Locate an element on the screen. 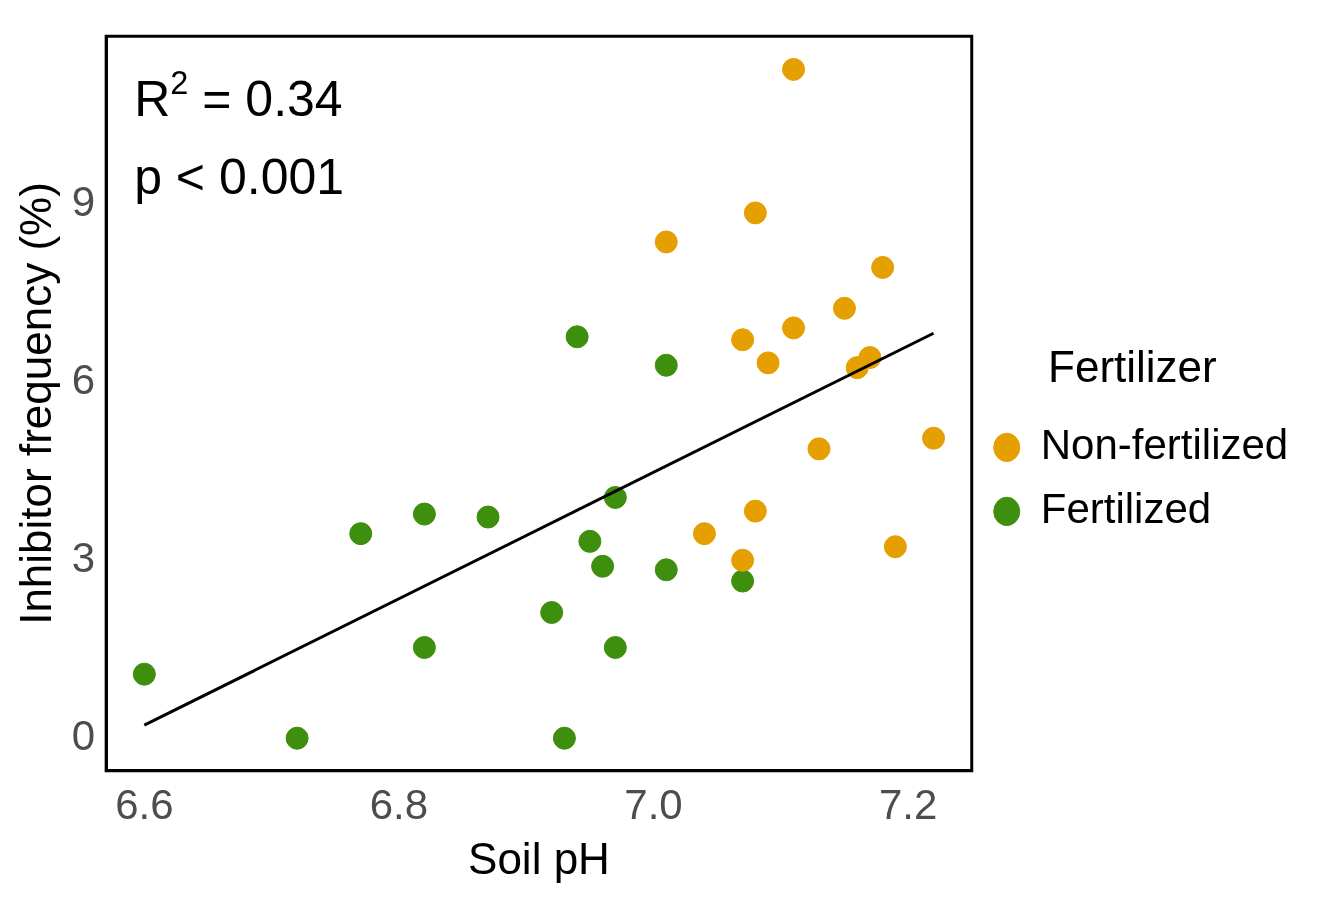 This screenshot has height=899, width=1329. x-tick-label: 6.6 is located at coordinates (144, 804).